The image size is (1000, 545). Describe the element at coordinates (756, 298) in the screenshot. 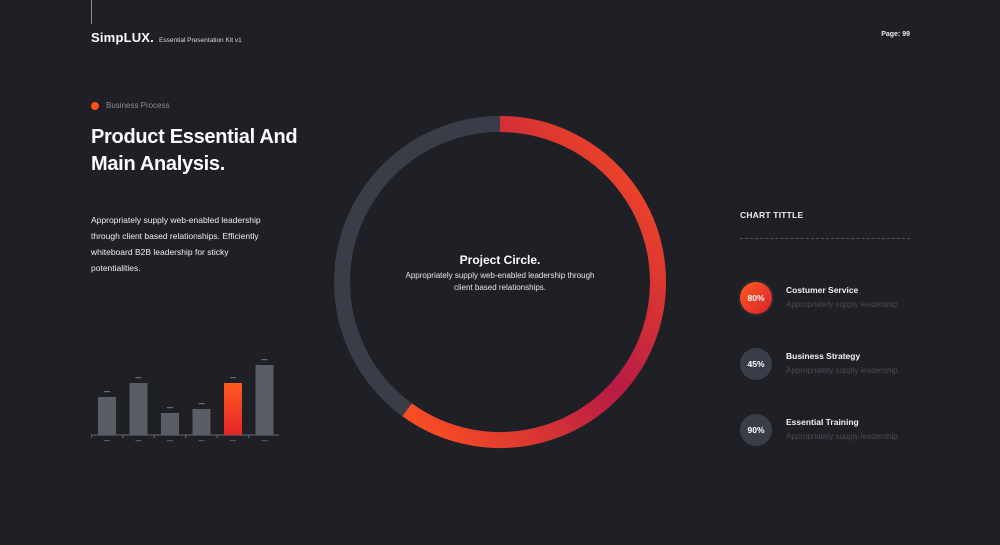

I see `stat-value-badge: 80%` at that location.